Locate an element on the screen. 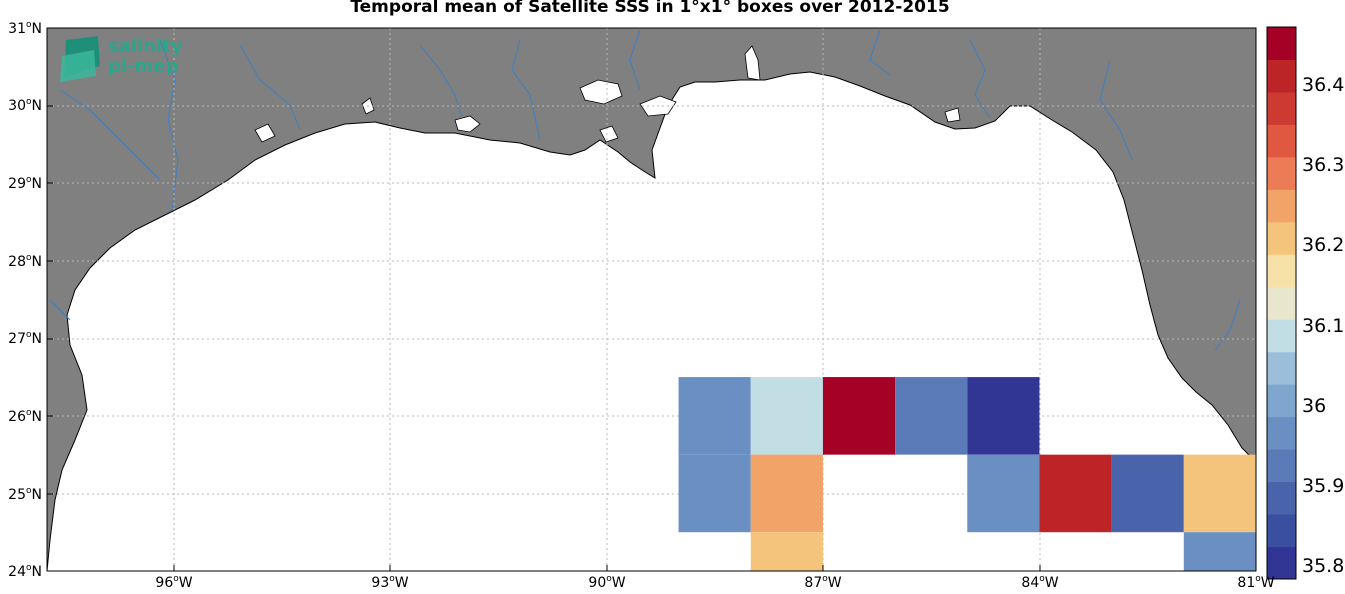 The height and width of the screenshot is (594, 1345). colorbar-label-36.2: 36.2 is located at coordinates (1323, 245).